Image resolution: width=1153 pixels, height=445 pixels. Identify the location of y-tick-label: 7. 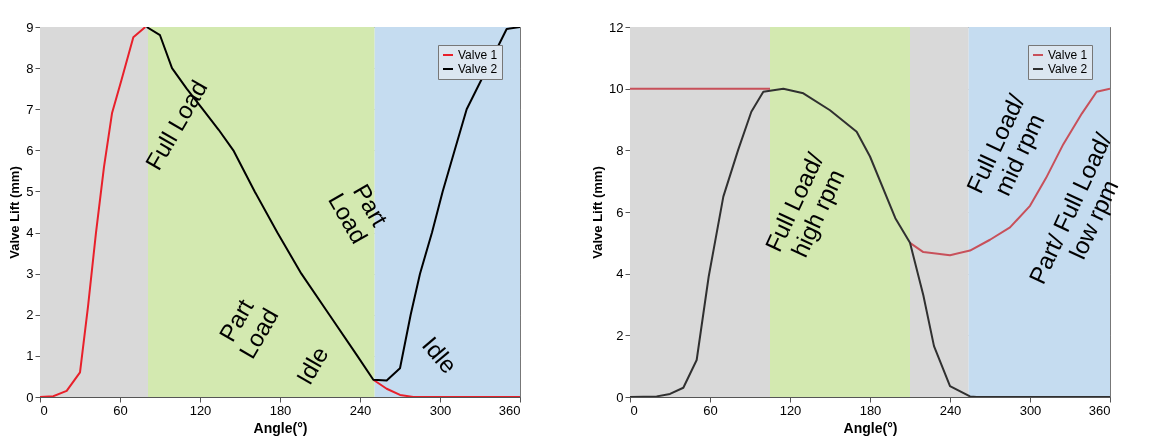
(30, 109).